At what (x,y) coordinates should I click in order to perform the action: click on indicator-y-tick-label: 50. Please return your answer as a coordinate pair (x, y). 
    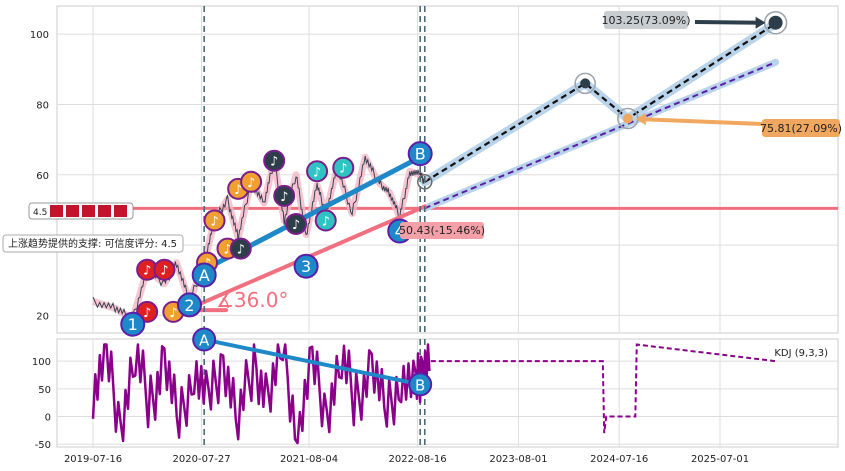
    Looking at the image, I should click on (44, 390).